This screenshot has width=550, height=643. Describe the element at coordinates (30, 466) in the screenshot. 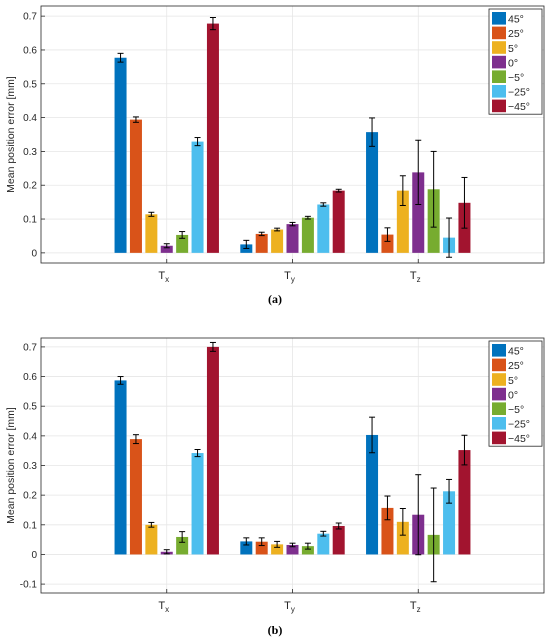

I see `y-tick-label: 0.3` at that location.